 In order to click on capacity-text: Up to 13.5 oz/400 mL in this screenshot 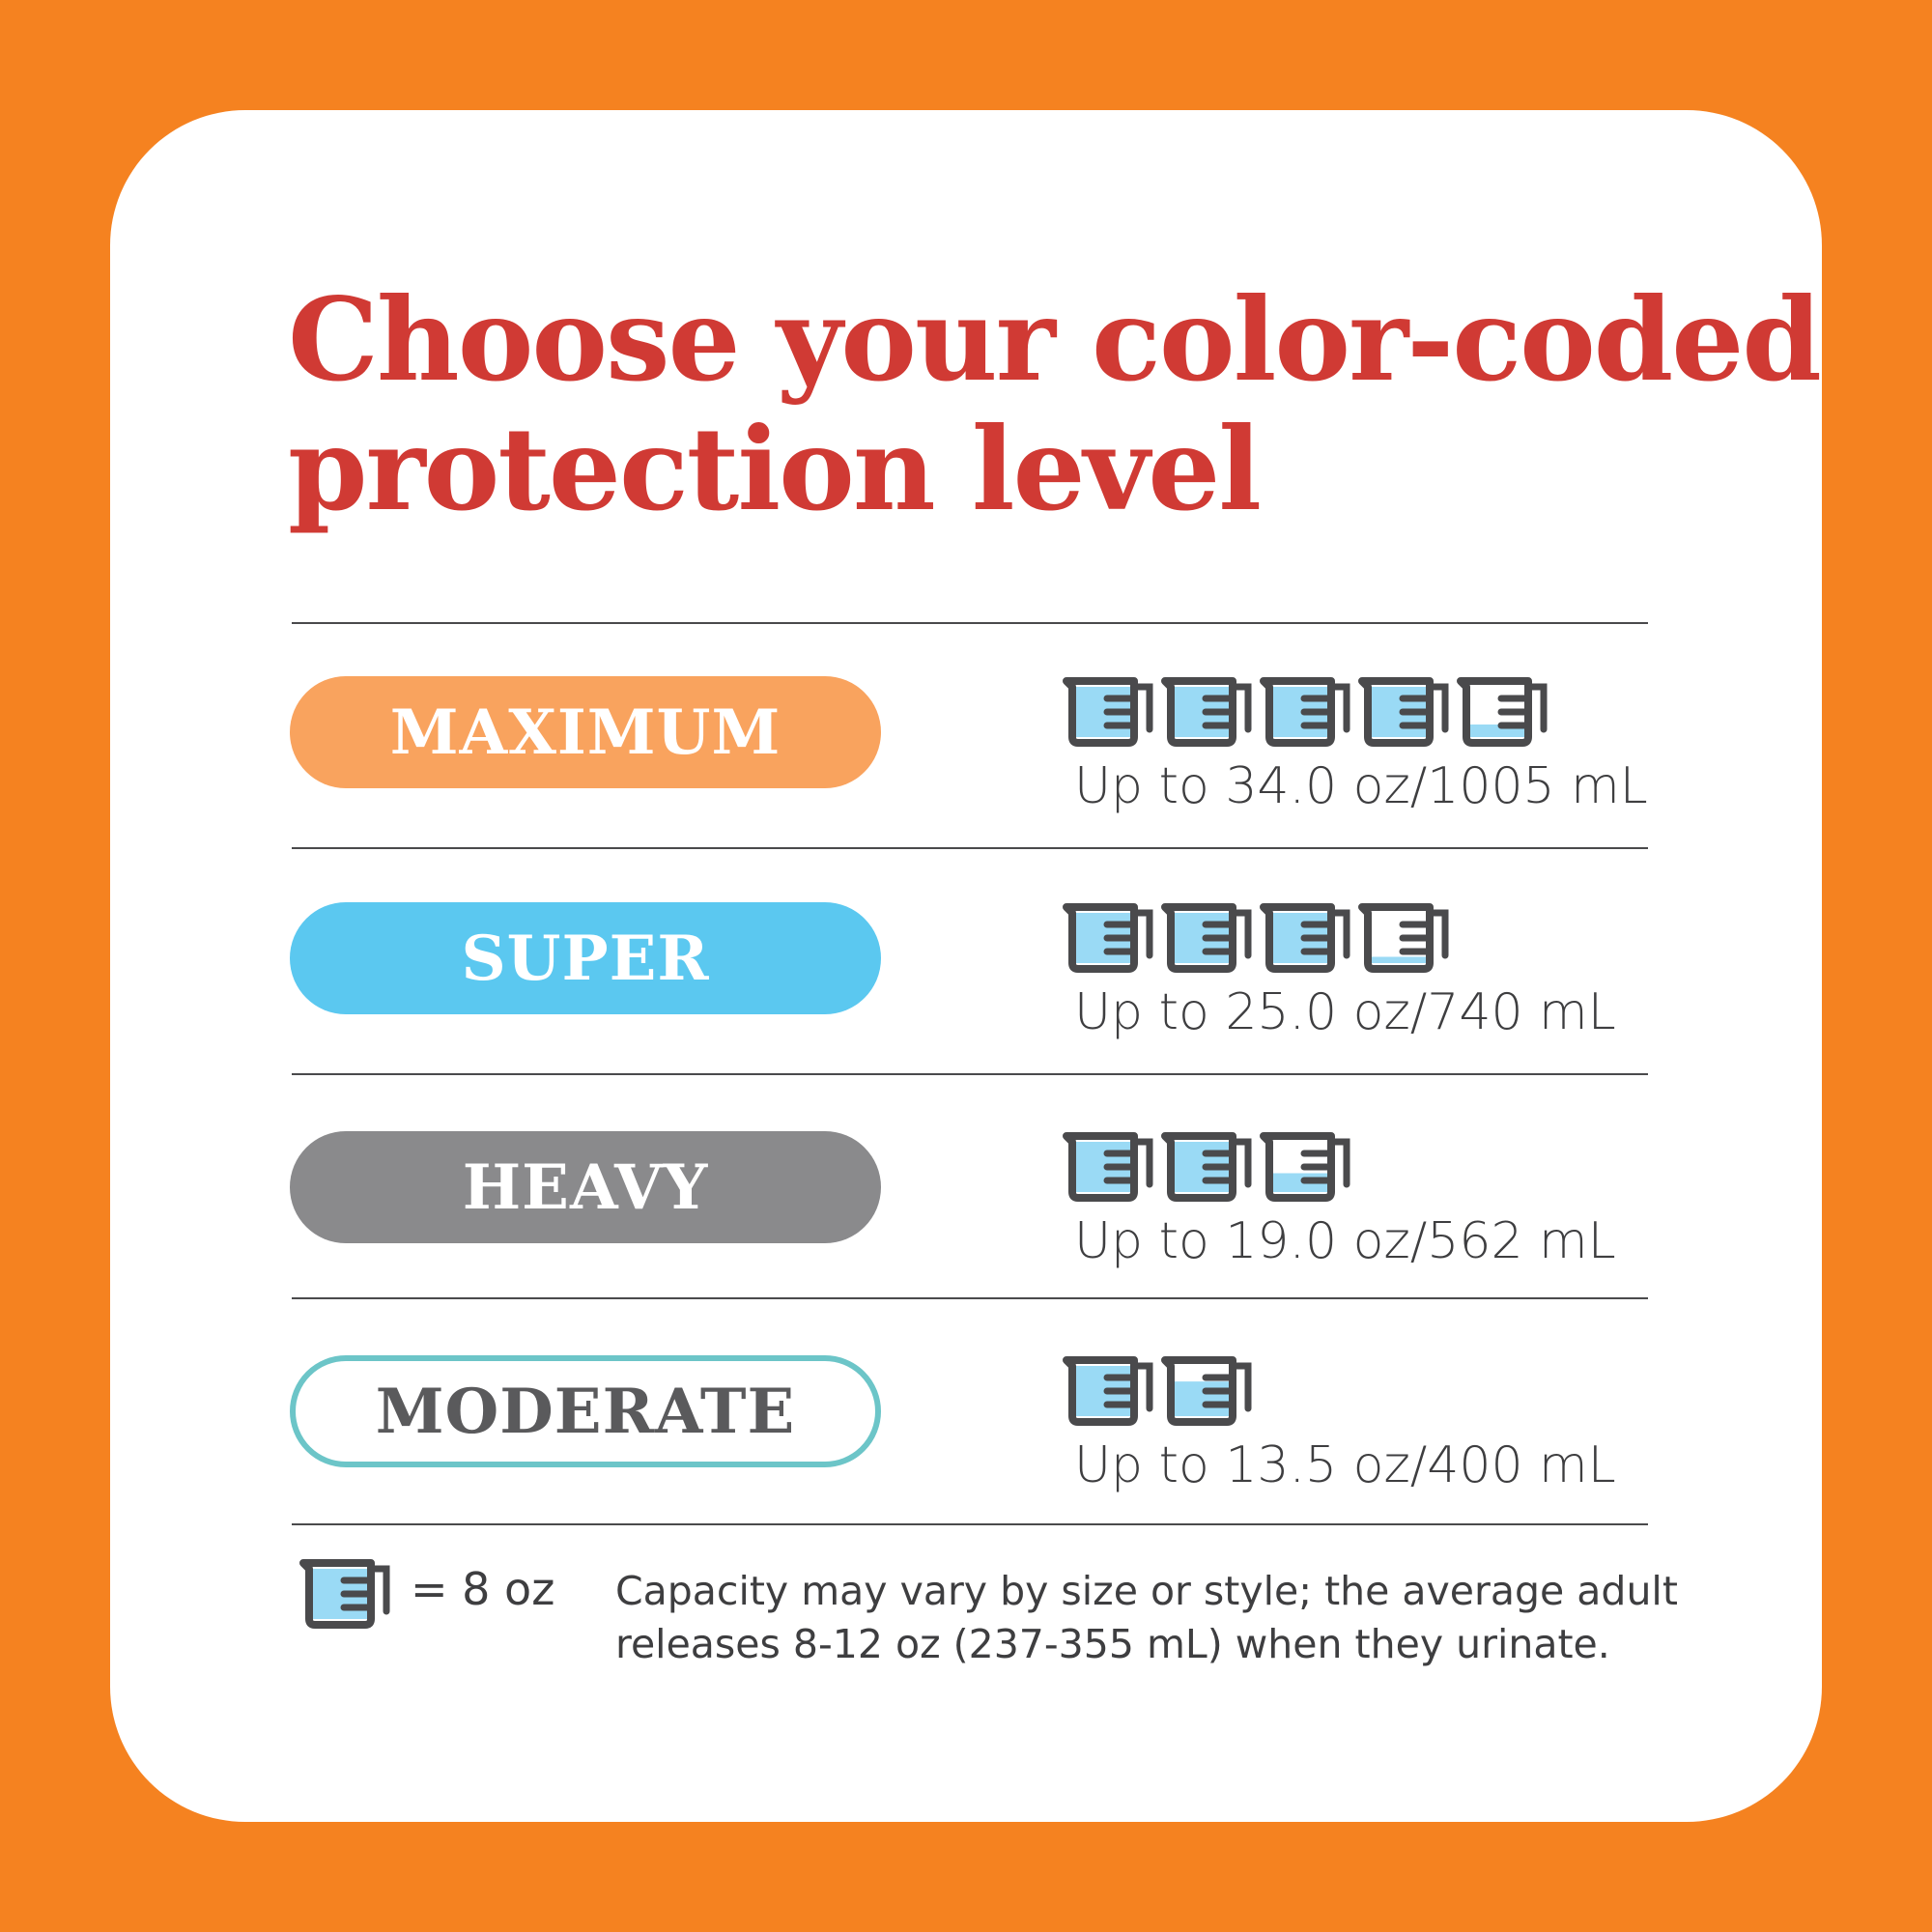, I will do `click(1345, 1465)`.